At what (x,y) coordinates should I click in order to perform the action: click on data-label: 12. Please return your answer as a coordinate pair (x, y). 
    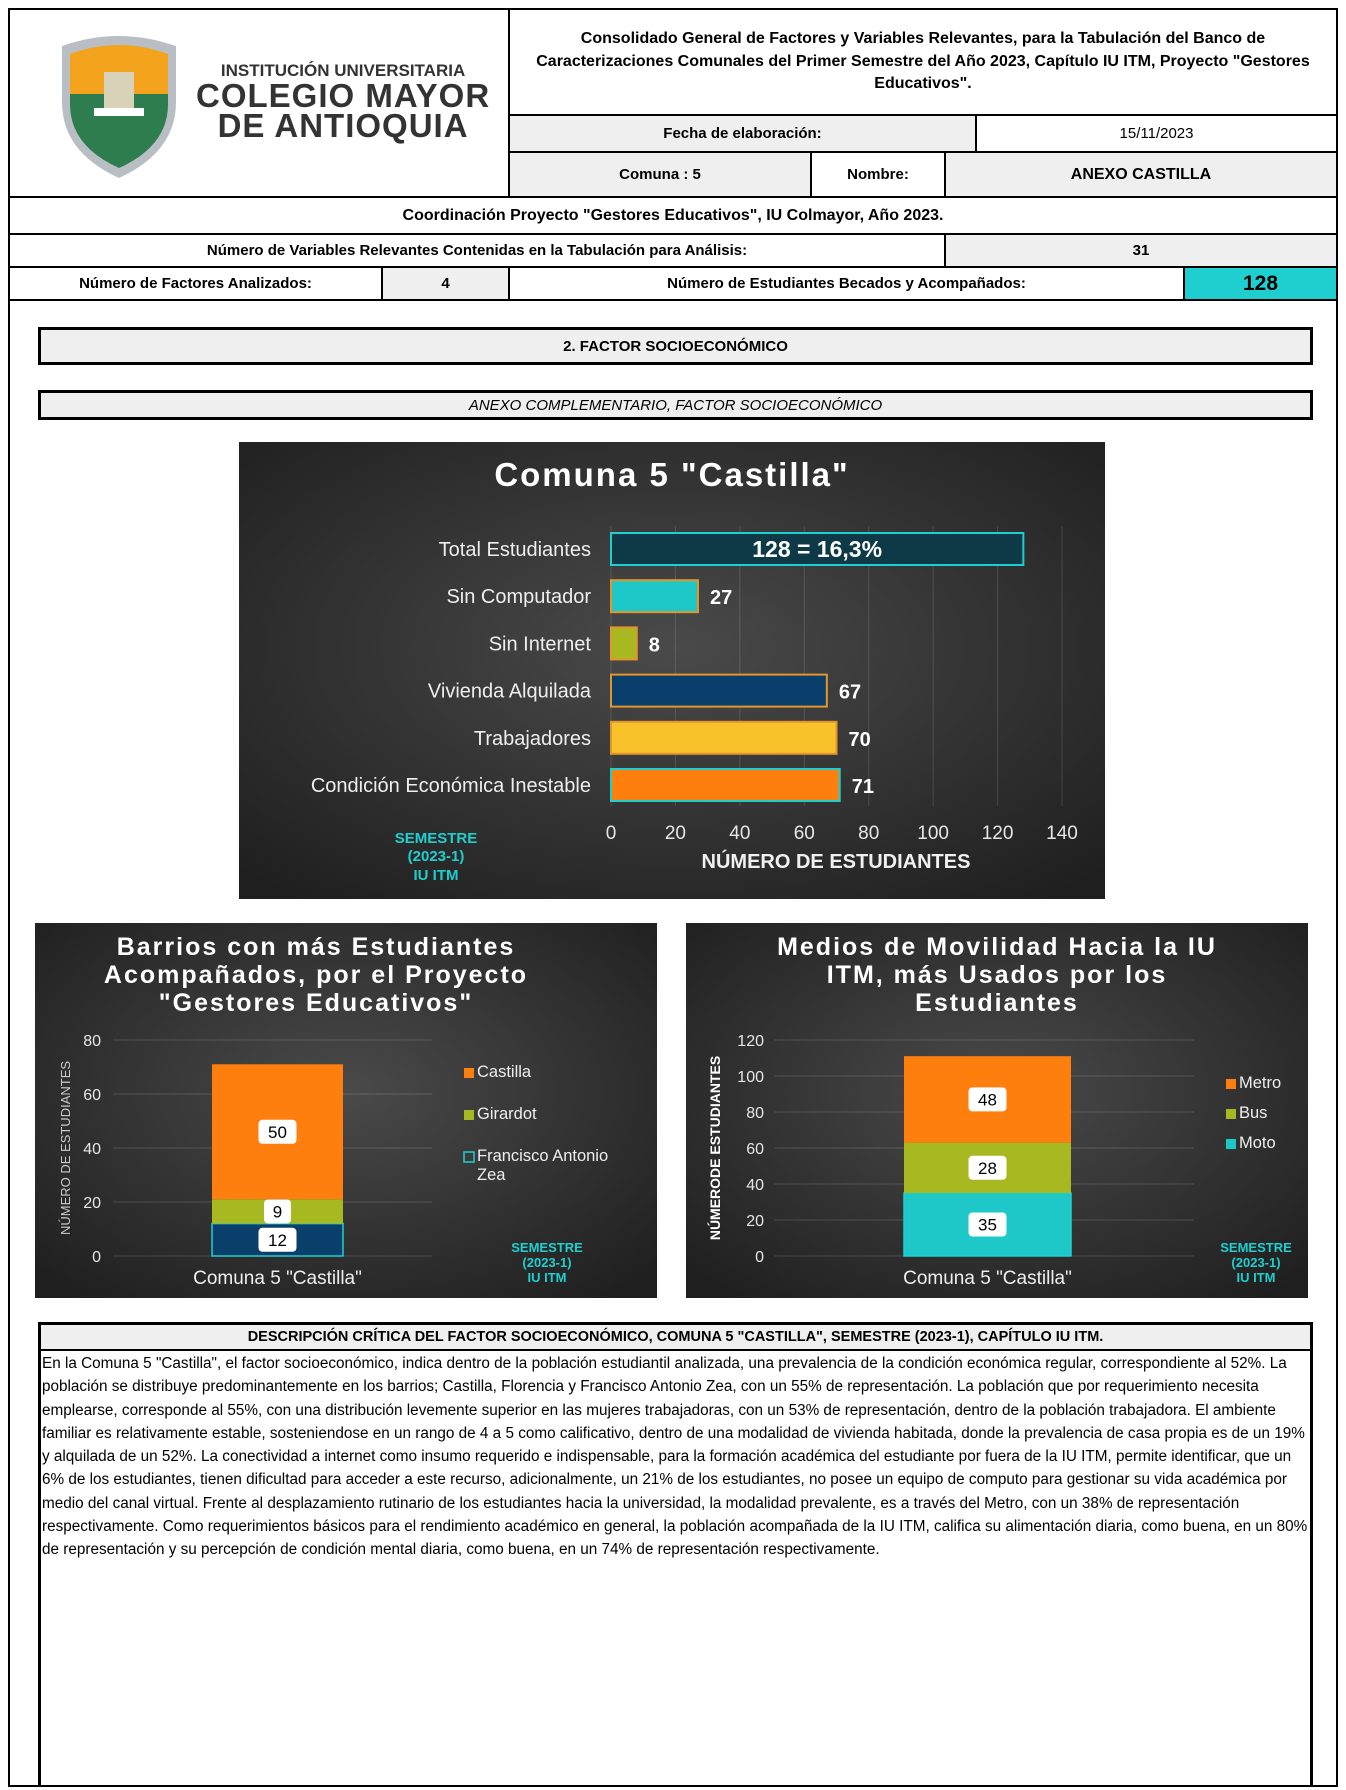
    Looking at the image, I should click on (277, 1240).